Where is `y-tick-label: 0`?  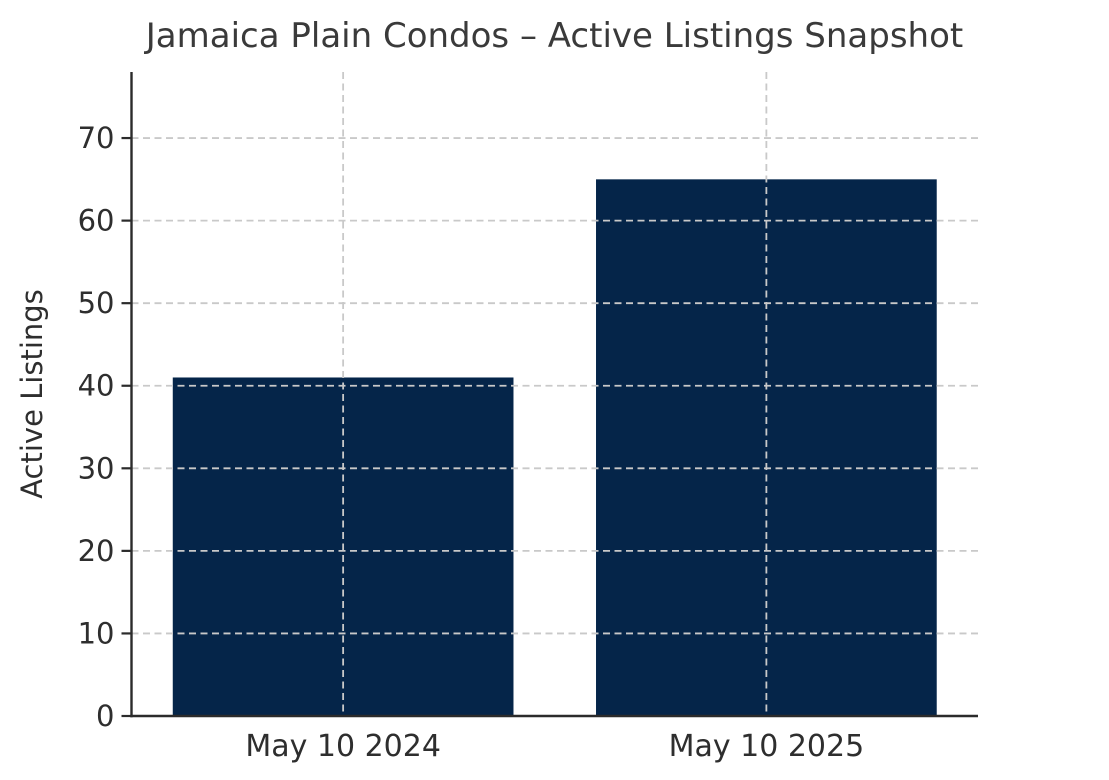
y-tick-label: 0 is located at coordinates (105, 716).